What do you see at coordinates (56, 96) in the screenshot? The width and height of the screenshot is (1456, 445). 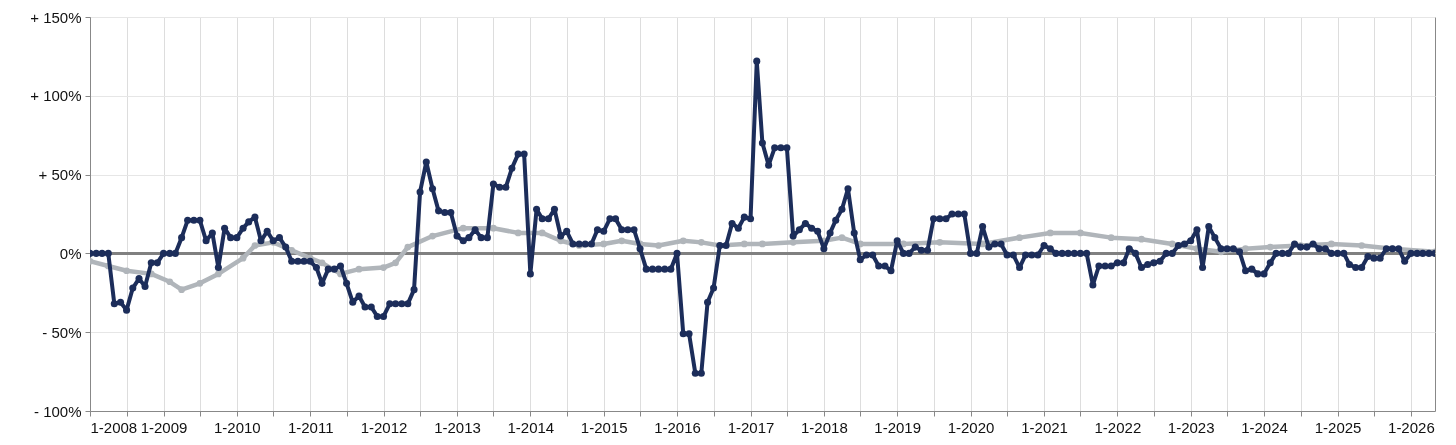 I see `y-tick-label: + 100%` at bounding box center [56, 96].